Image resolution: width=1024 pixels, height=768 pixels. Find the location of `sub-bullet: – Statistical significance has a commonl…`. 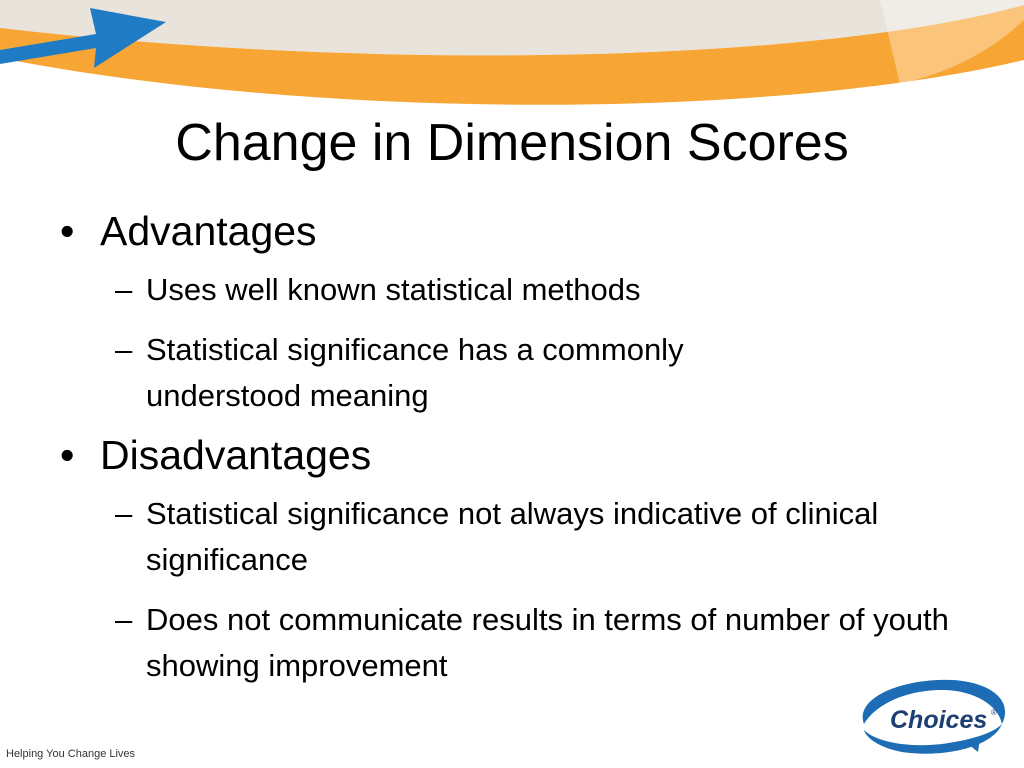

sub-bullet: – Statistical significance has a commonl… is located at coordinates (428, 373).